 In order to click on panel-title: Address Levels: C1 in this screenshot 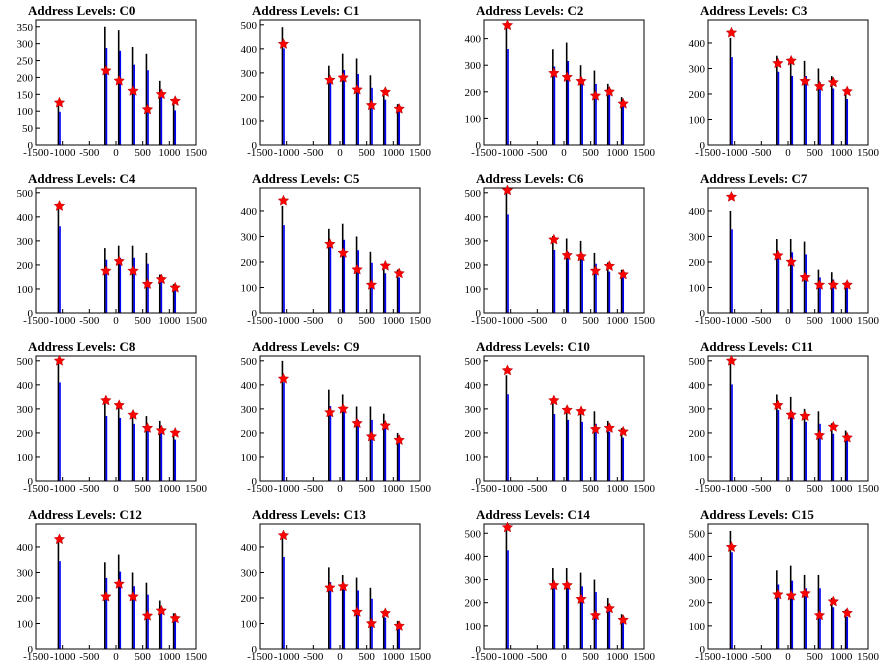, I will do `click(306, 10)`.